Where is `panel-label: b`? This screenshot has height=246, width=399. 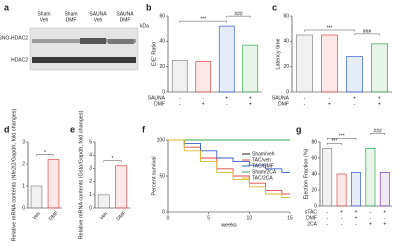
panel-label: b is located at coordinates (149, 7).